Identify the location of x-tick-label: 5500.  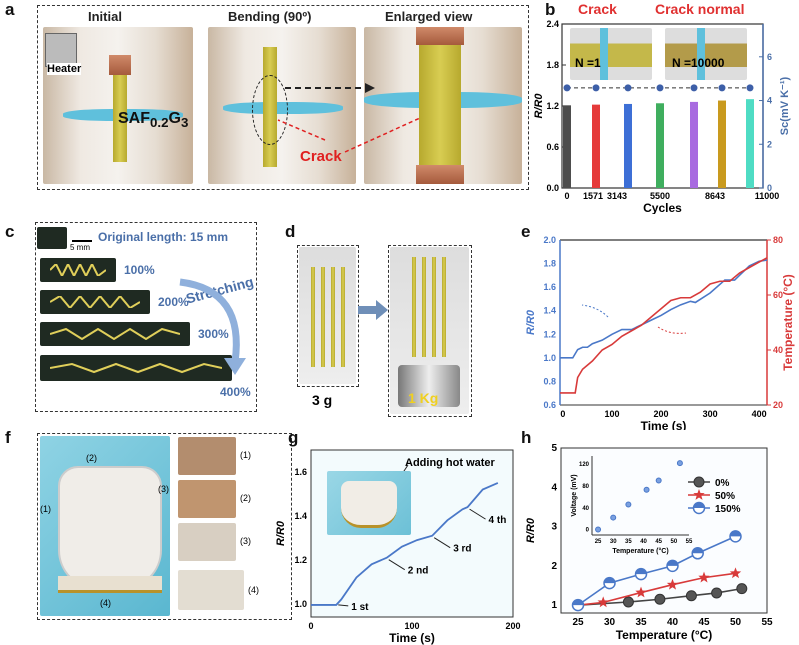
(660, 196).